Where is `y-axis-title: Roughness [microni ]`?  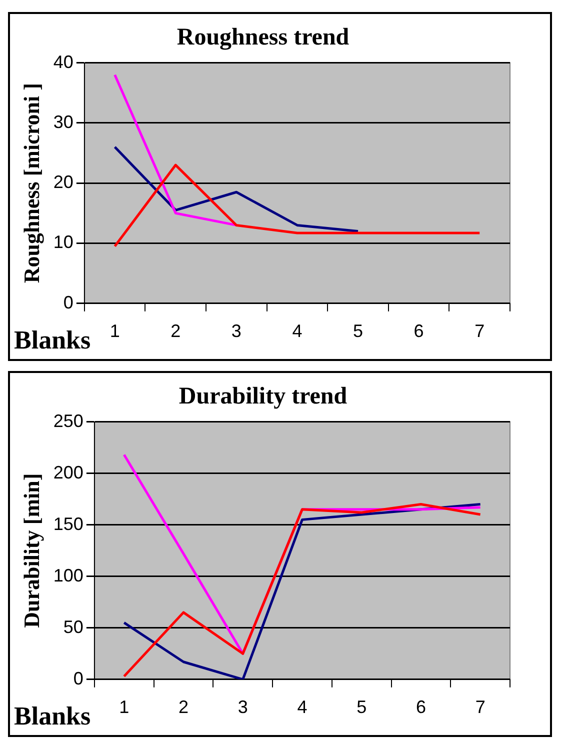
y-axis-title: Roughness [microni ] is located at coordinates (31, 183).